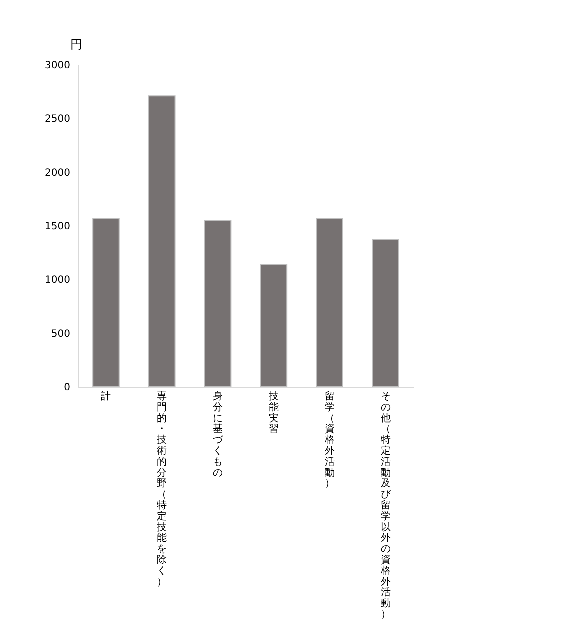  Describe the element at coordinates (329, 441) in the screenshot. I see `category-label: 留学（資格外活動）` at that location.